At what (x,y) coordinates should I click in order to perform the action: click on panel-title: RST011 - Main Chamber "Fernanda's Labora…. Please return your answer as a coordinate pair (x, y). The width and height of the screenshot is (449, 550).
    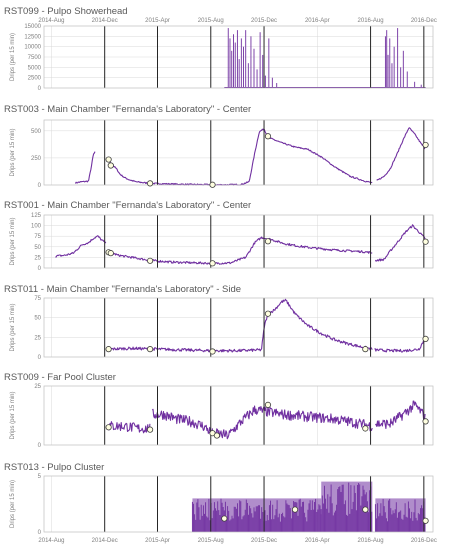
    Looking at the image, I should click on (122, 289).